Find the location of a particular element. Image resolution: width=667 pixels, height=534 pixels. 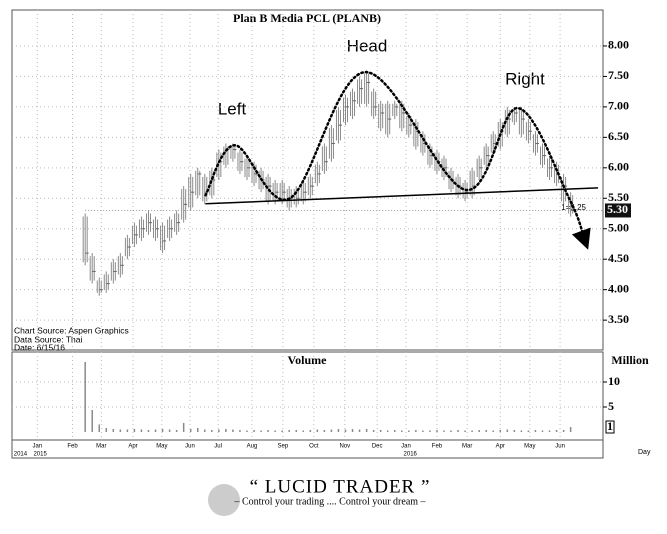

y-tick-label: 5.00 is located at coordinates (618, 227).